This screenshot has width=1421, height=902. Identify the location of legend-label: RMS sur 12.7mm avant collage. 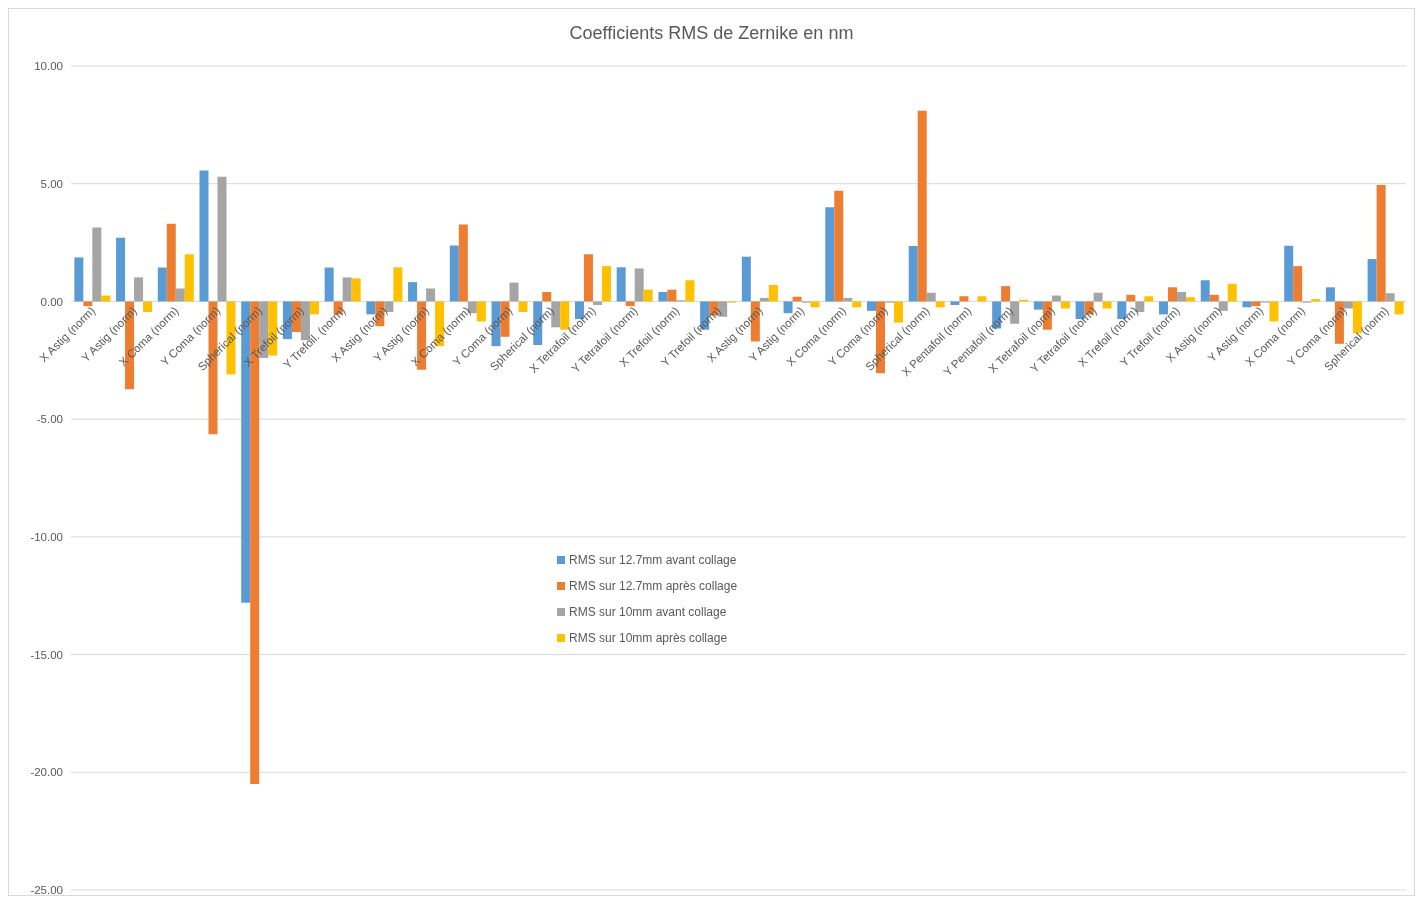
(653, 560).